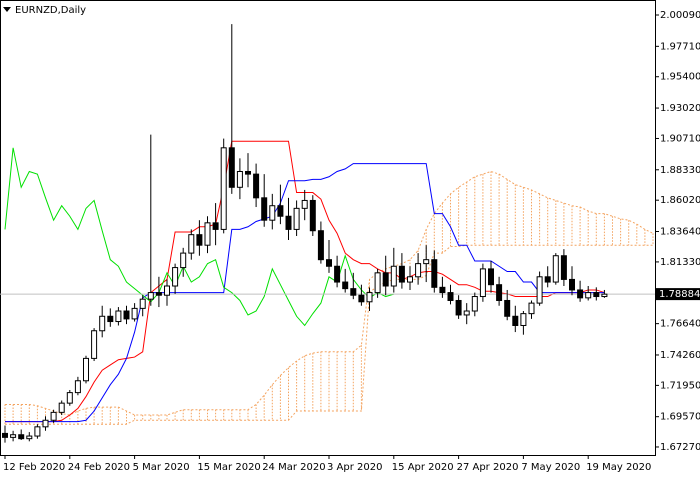 This screenshot has width=700, height=500. What do you see at coordinates (488, 467) in the screenshot?
I see `x-tick-label: 27 Apr 2020` at bounding box center [488, 467].